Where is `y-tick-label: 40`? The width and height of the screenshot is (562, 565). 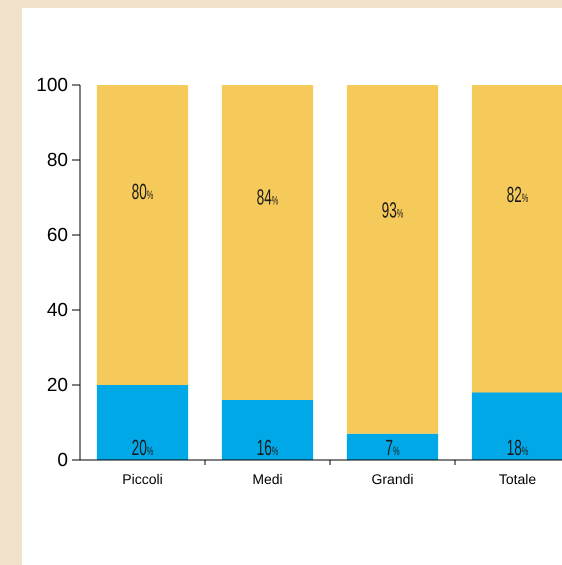 y-tick-label: 40 is located at coordinates (57, 311).